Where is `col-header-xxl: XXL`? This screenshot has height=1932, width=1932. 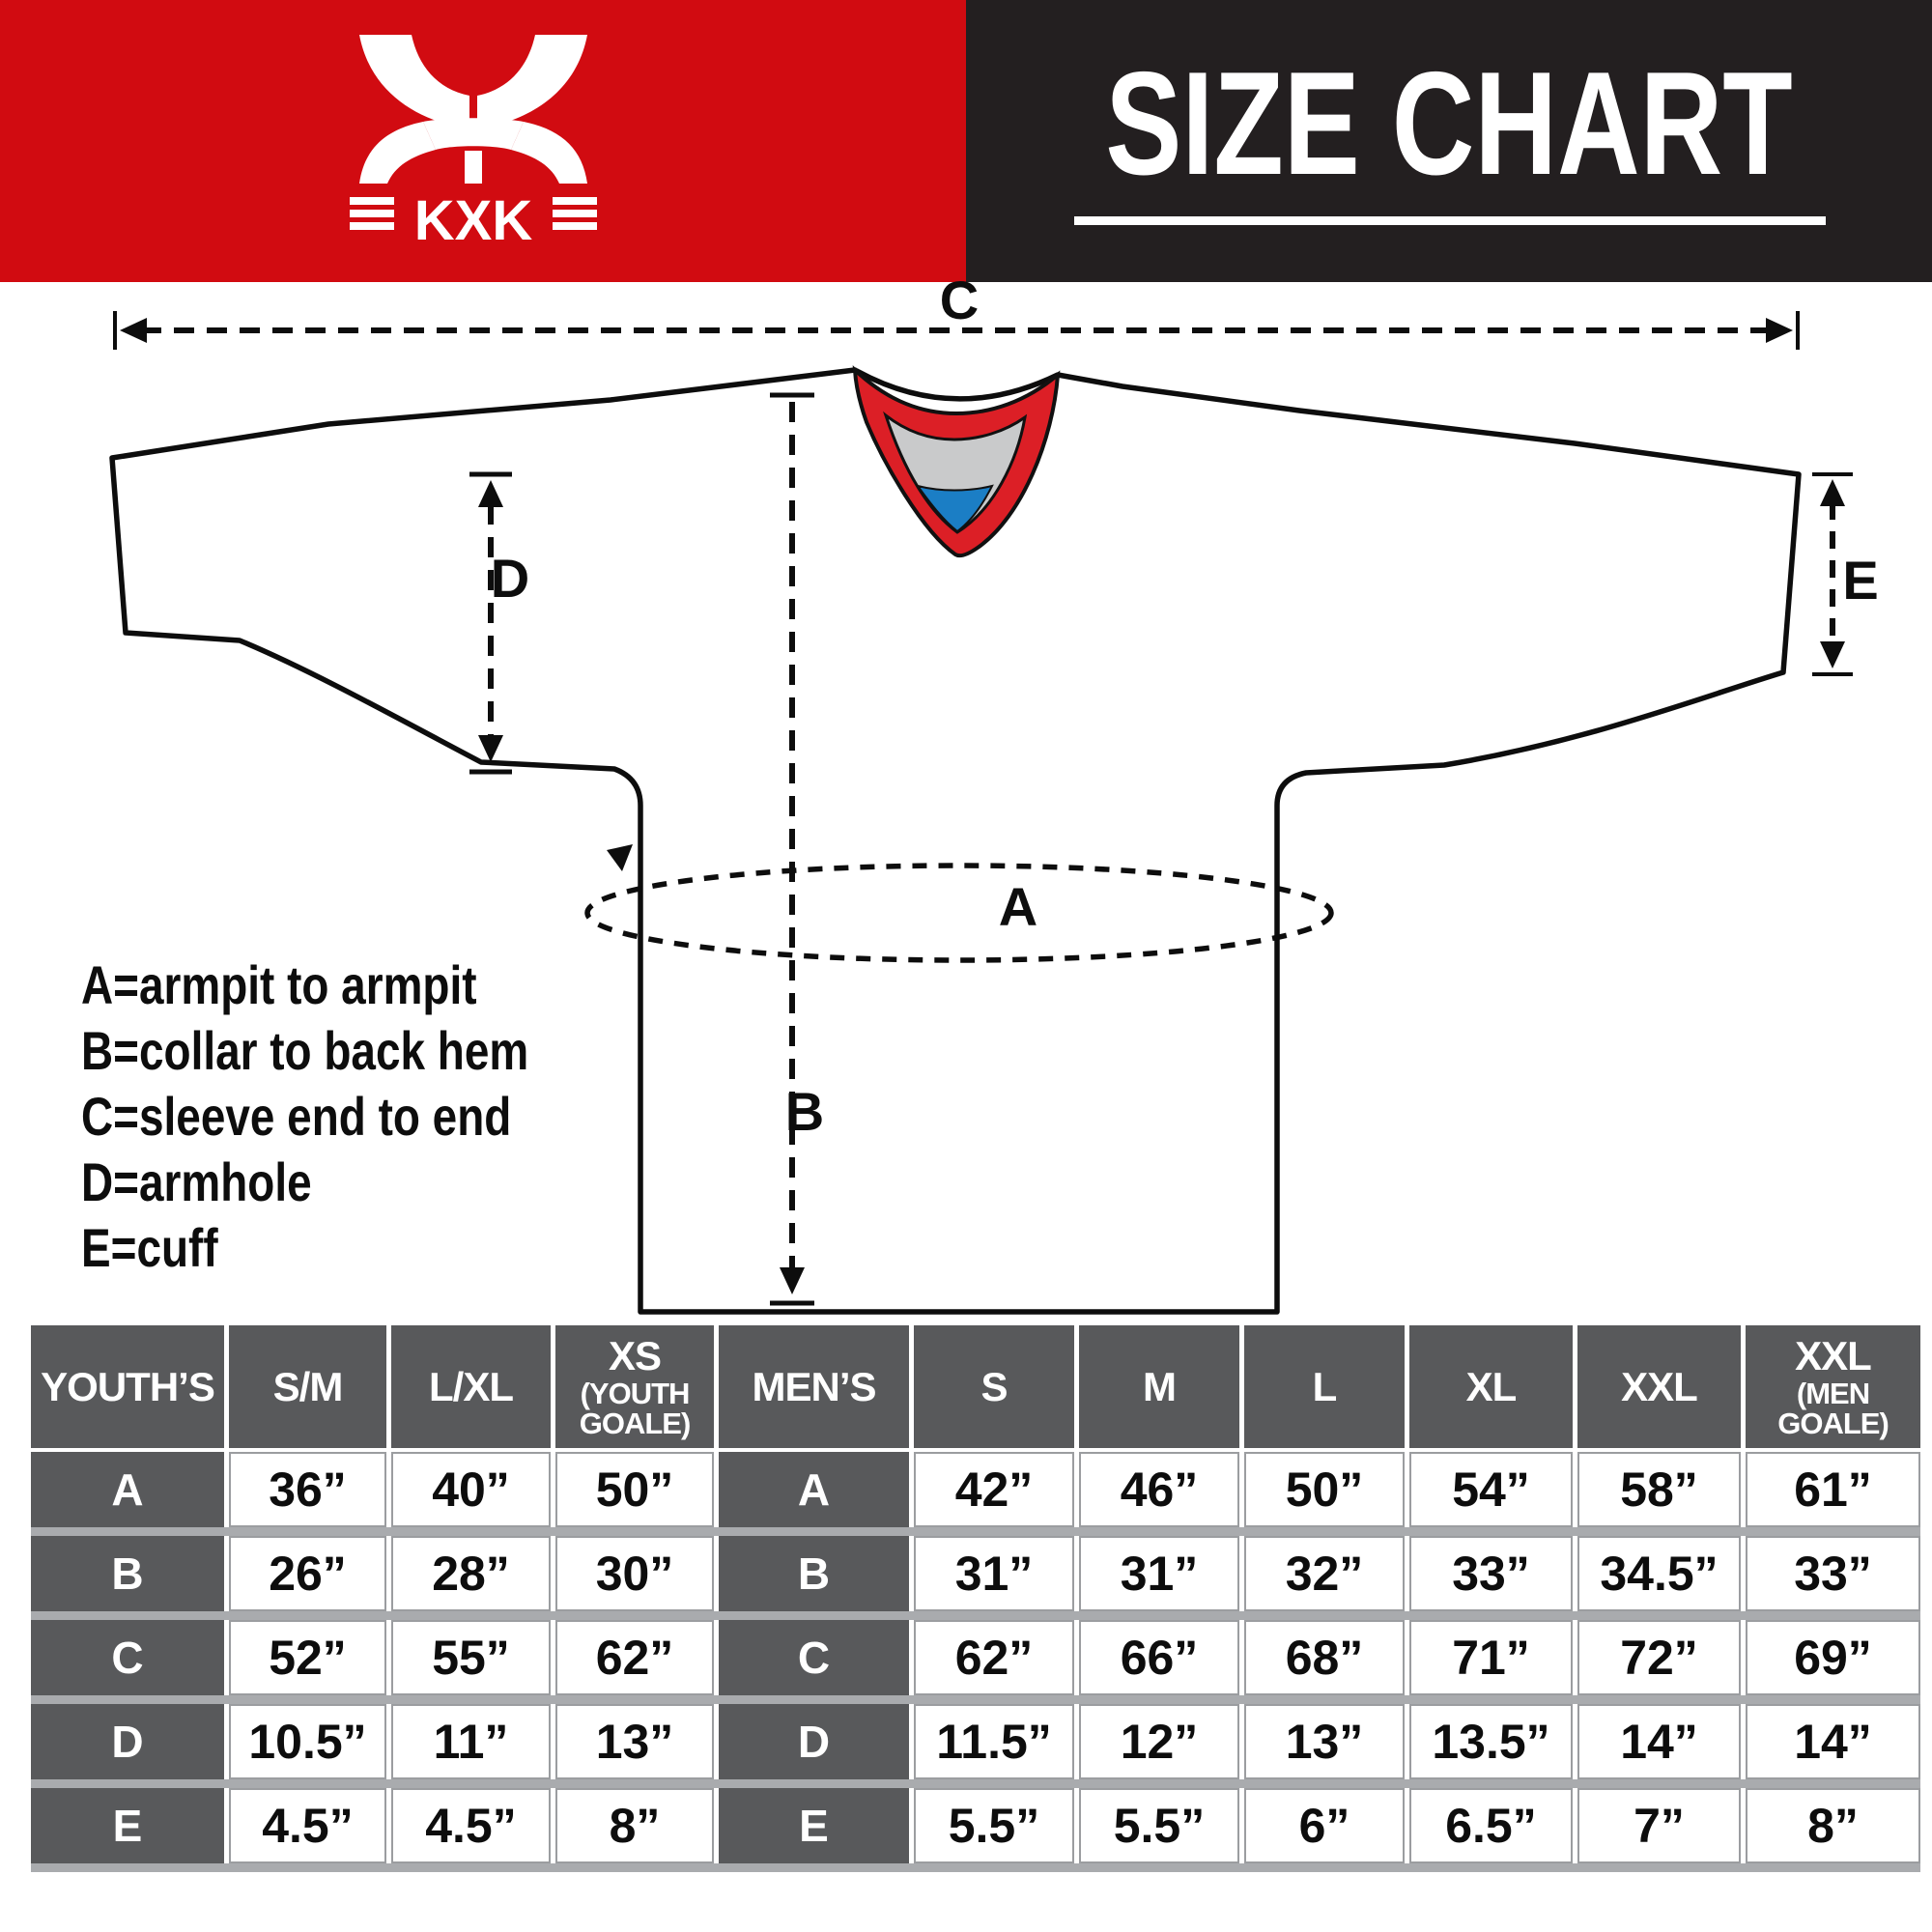
col-header-xxl: XXL is located at coordinates (1659, 1386).